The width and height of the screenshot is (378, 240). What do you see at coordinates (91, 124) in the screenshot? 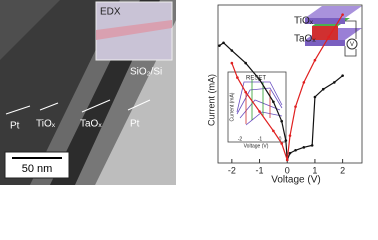
I see `image-label: TaOₓ` at bounding box center [91, 124].